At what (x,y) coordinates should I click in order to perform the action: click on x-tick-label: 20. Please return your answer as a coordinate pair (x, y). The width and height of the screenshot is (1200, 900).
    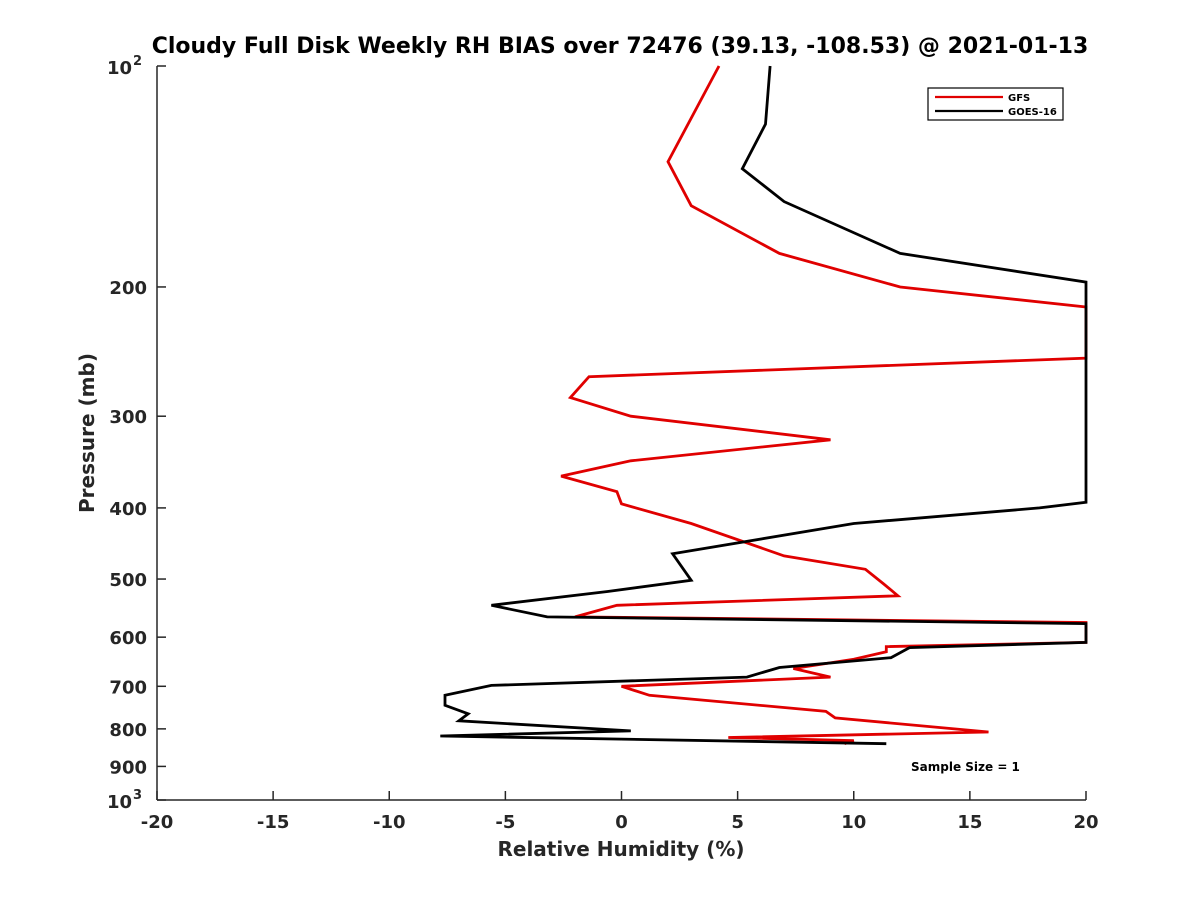
    Looking at the image, I should click on (1085, 822).